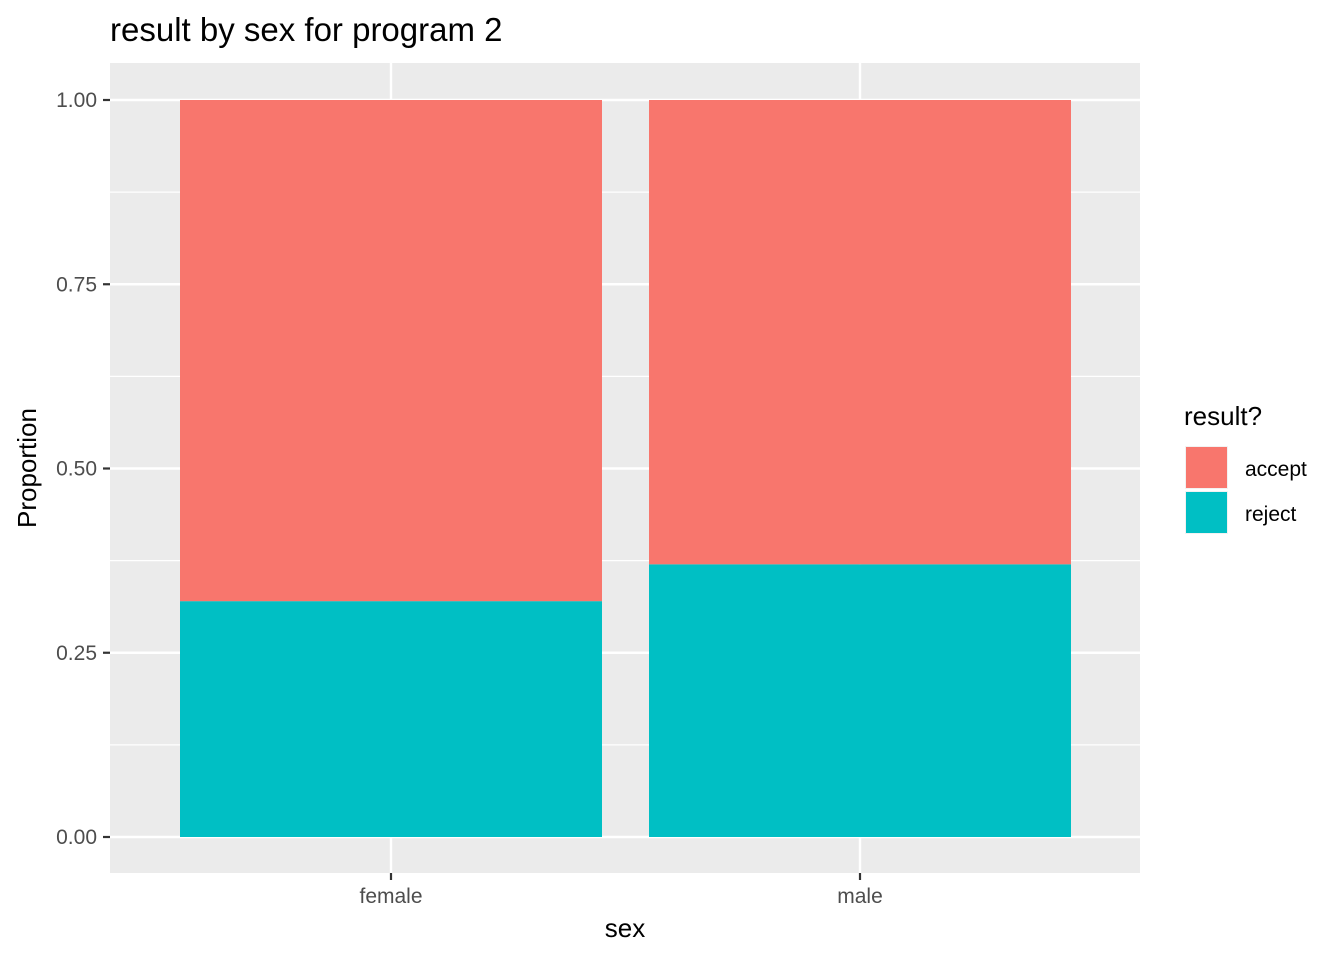  Describe the element at coordinates (621, 890) in the screenshot. I see `x-axis: female male` at that location.